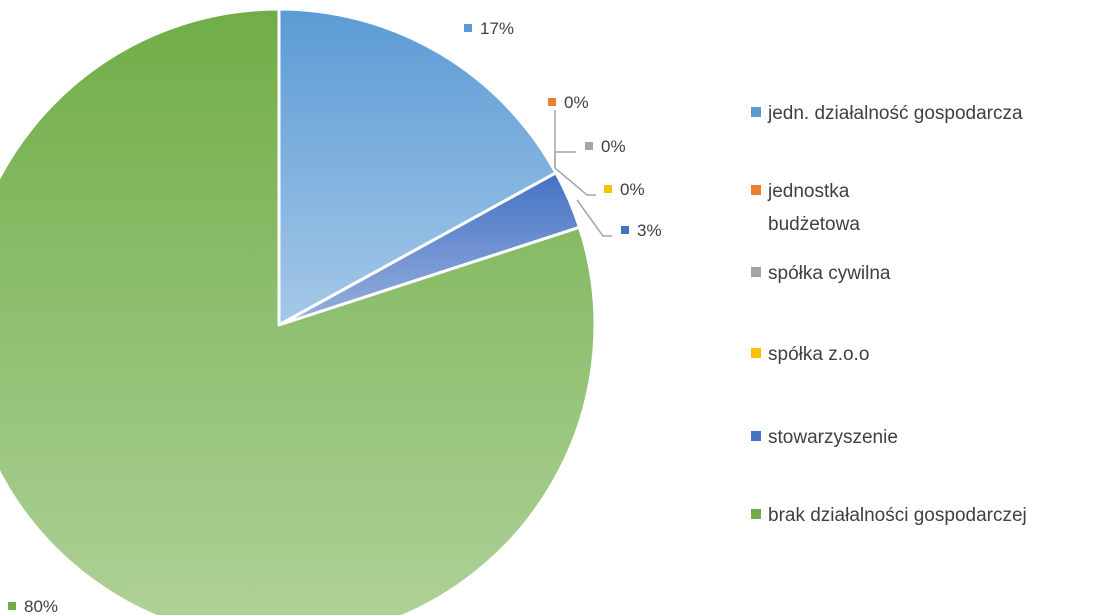  What do you see at coordinates (808, 191) in the screenshot?
I see `legend-label: jednostka` at bounding box center [808, 191].